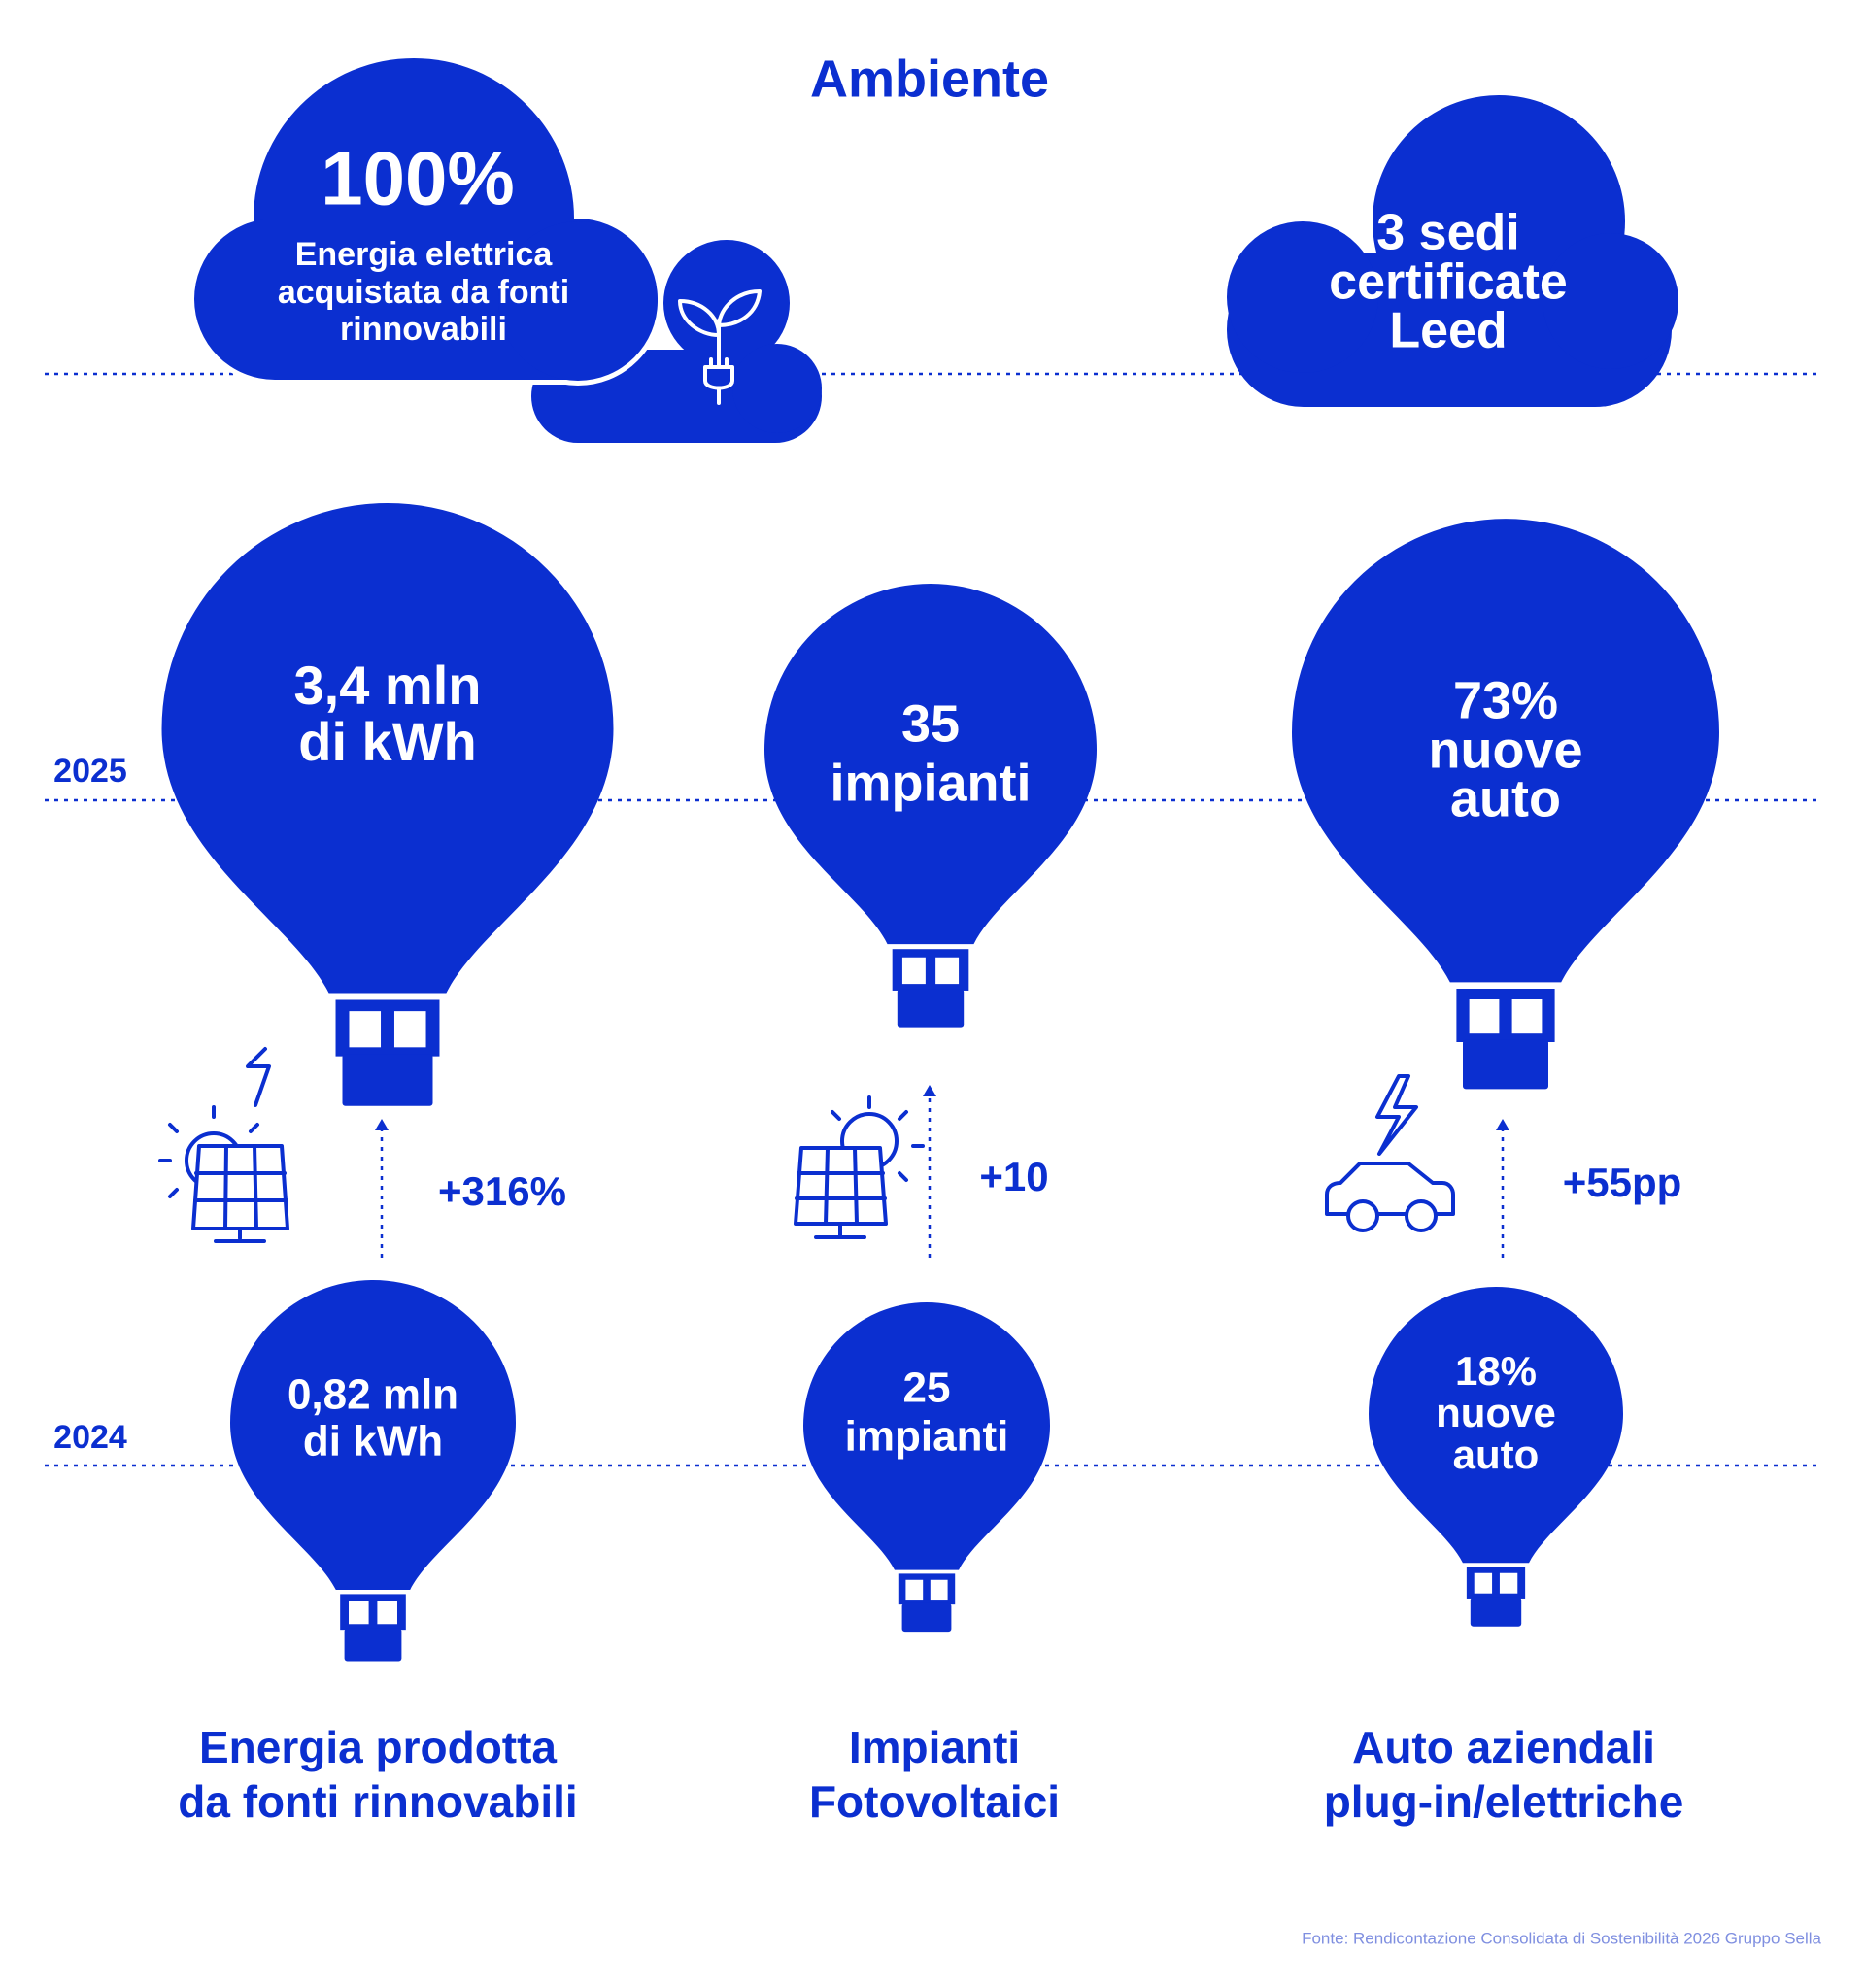  What do you see at coordinates (1013, 1176) in the screenshot?
I see `change-label: +10` at bounding box center [1013, 1176].